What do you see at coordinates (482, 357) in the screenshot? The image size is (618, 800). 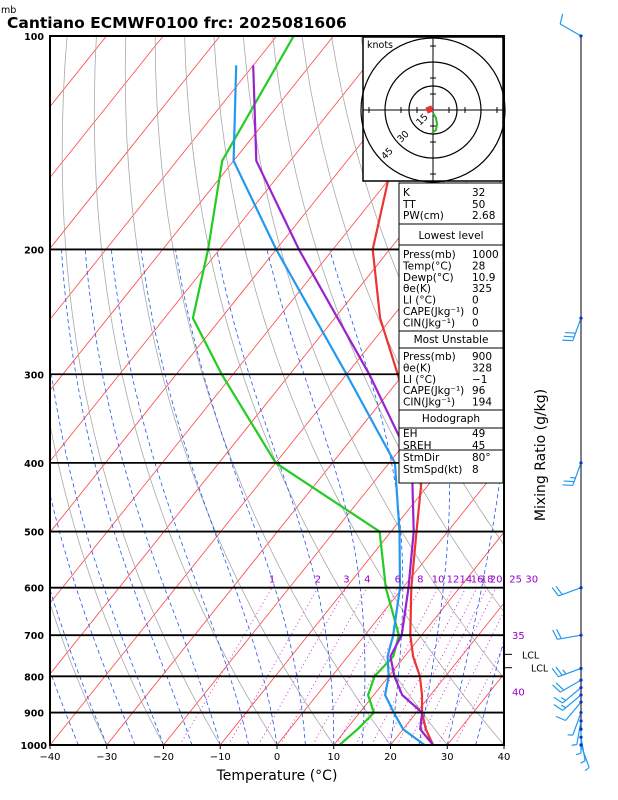 I see `unstable-row-value: 900` at bounding box center [482, 357].